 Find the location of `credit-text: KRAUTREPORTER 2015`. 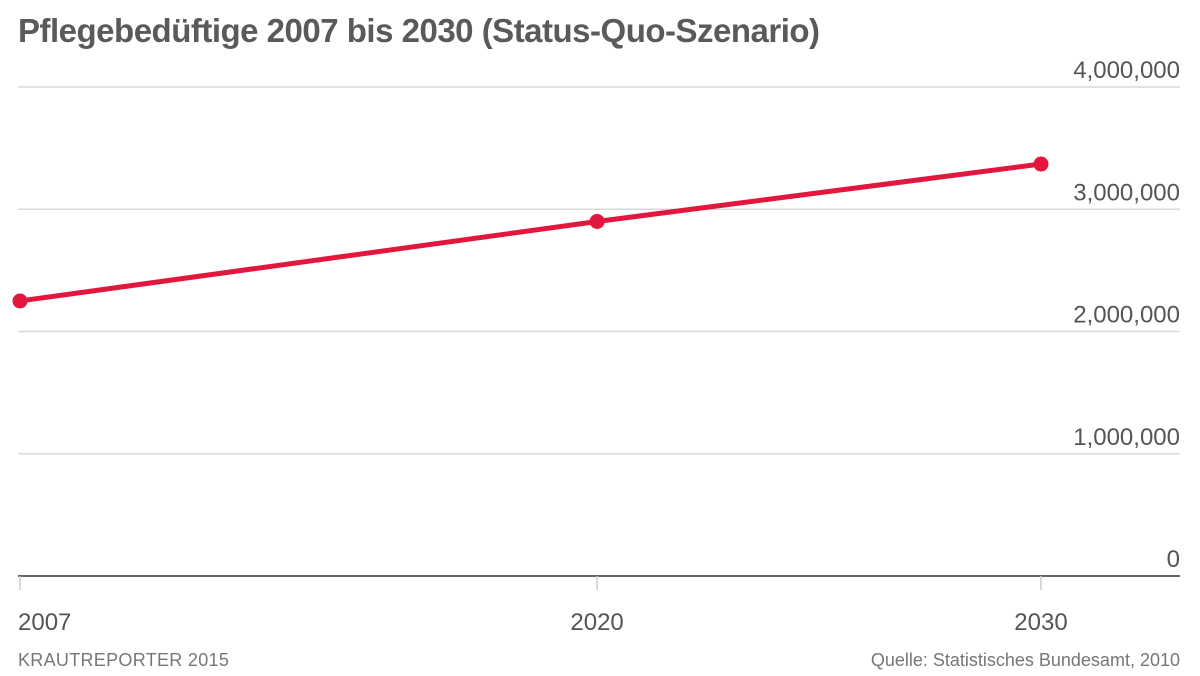

credit-text: KRAUTREPORTER 2015 is located at coordinates (124, 660).